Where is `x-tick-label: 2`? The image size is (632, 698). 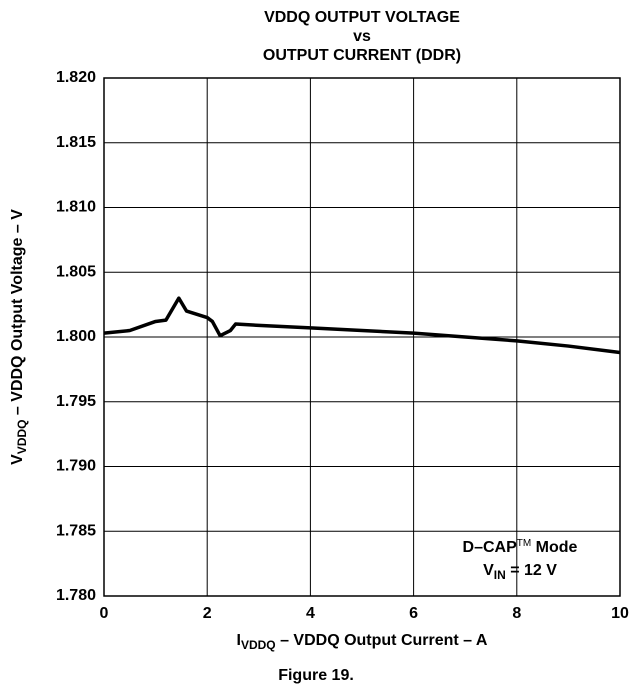 x-tick-label: 2 is located at coordinates (207, 613).